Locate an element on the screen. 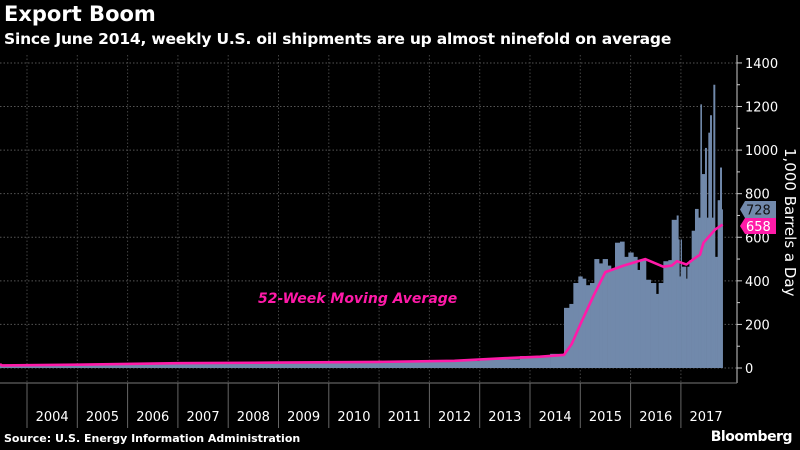 This screenshot has width=800, height=450. svg-text: 728 is located at coordinates (758, 211).